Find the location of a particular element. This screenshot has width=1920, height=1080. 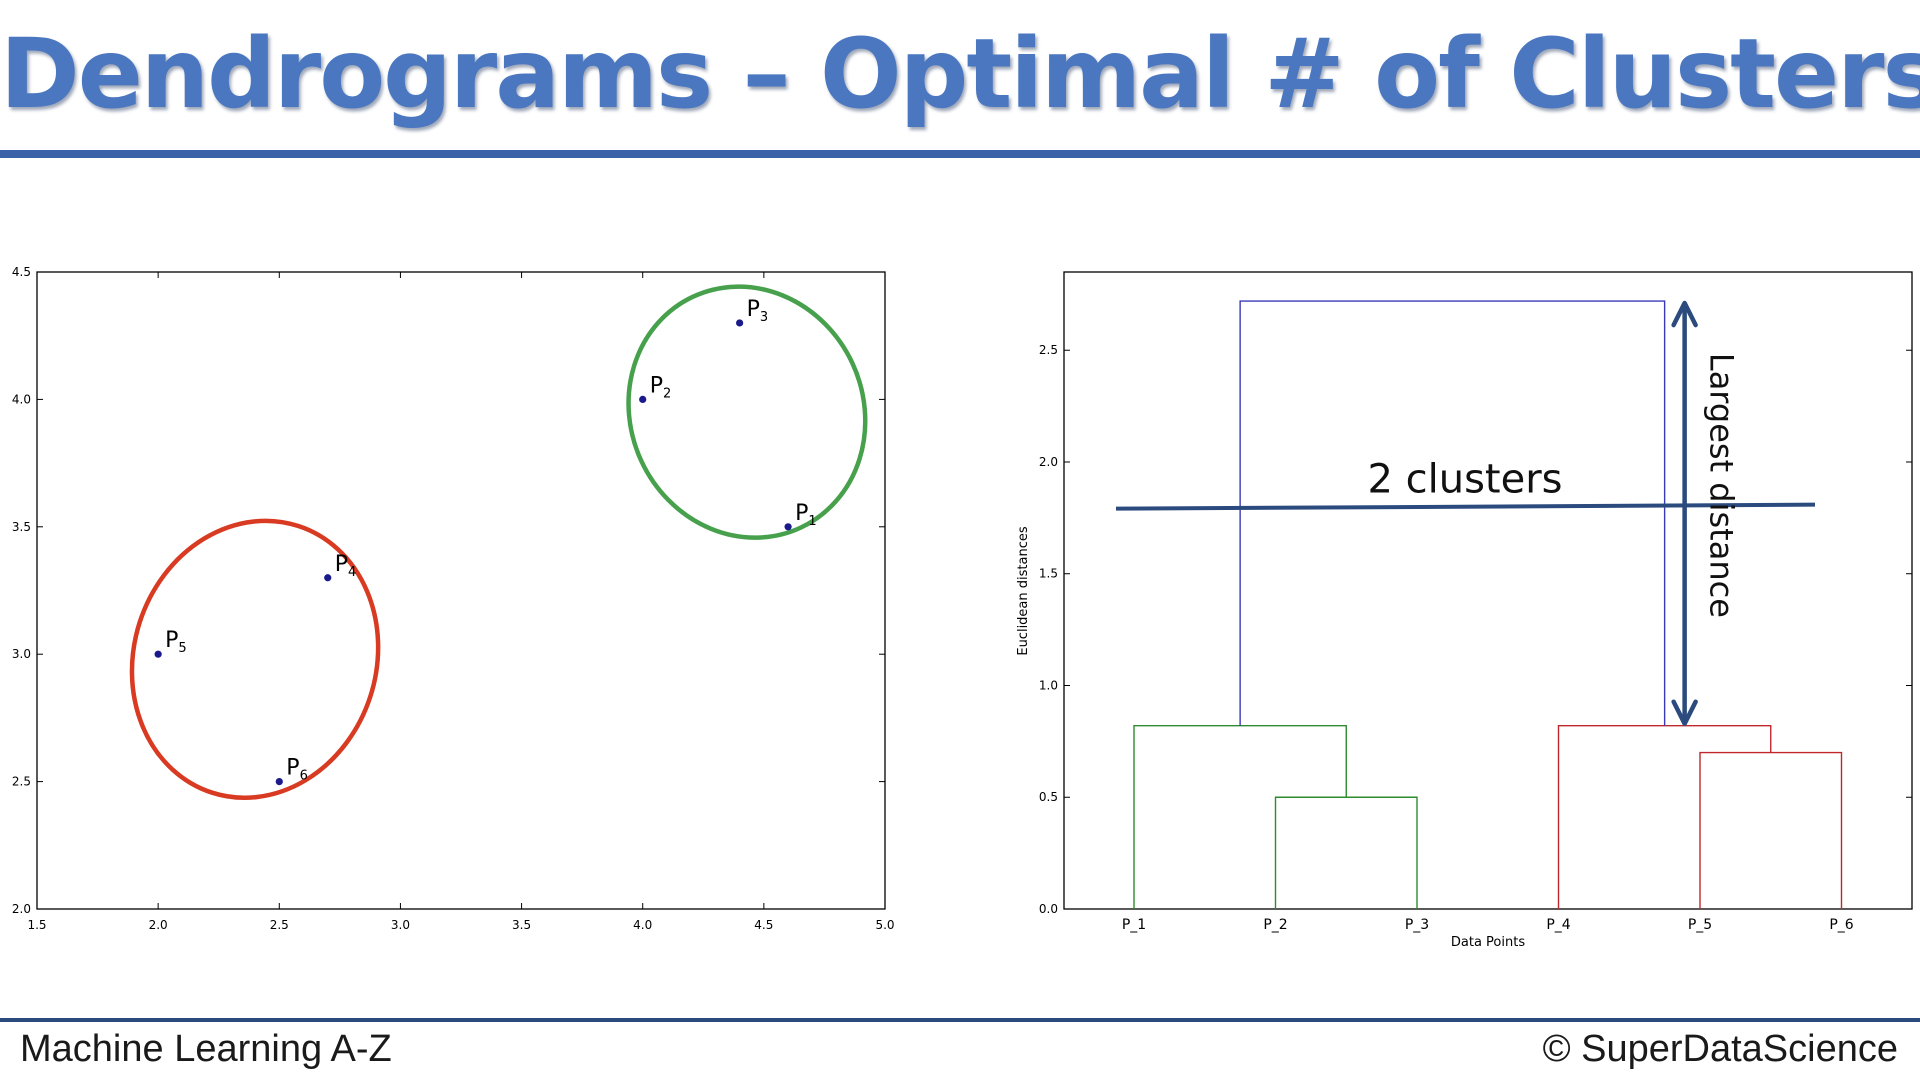

dendrogram-leaf-label: P_5 is located at coordinates (1700, 925).